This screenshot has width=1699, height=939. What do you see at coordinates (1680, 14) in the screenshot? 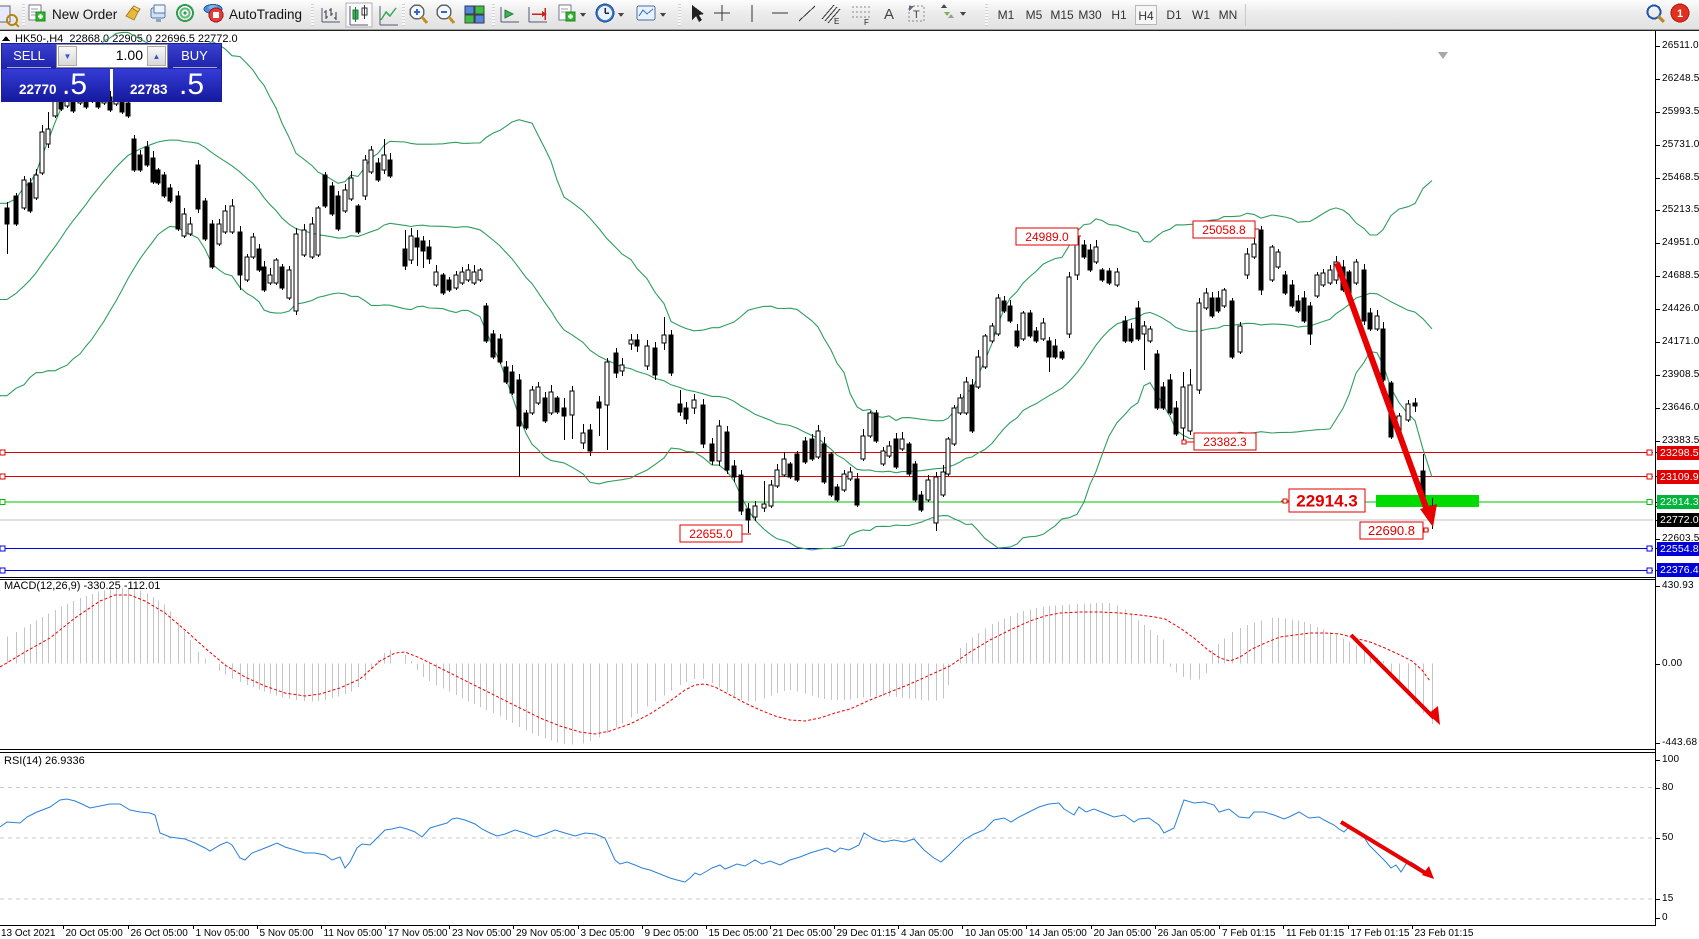
I see `svg-text: 1` at bounding box center [1680, 14].